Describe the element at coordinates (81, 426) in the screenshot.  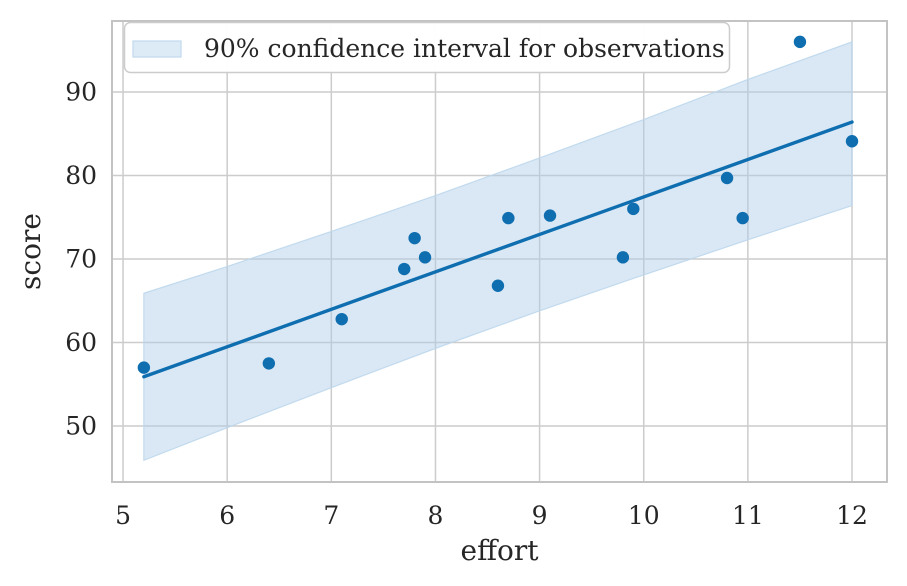
I see `y-tick-label: 50` at that location.